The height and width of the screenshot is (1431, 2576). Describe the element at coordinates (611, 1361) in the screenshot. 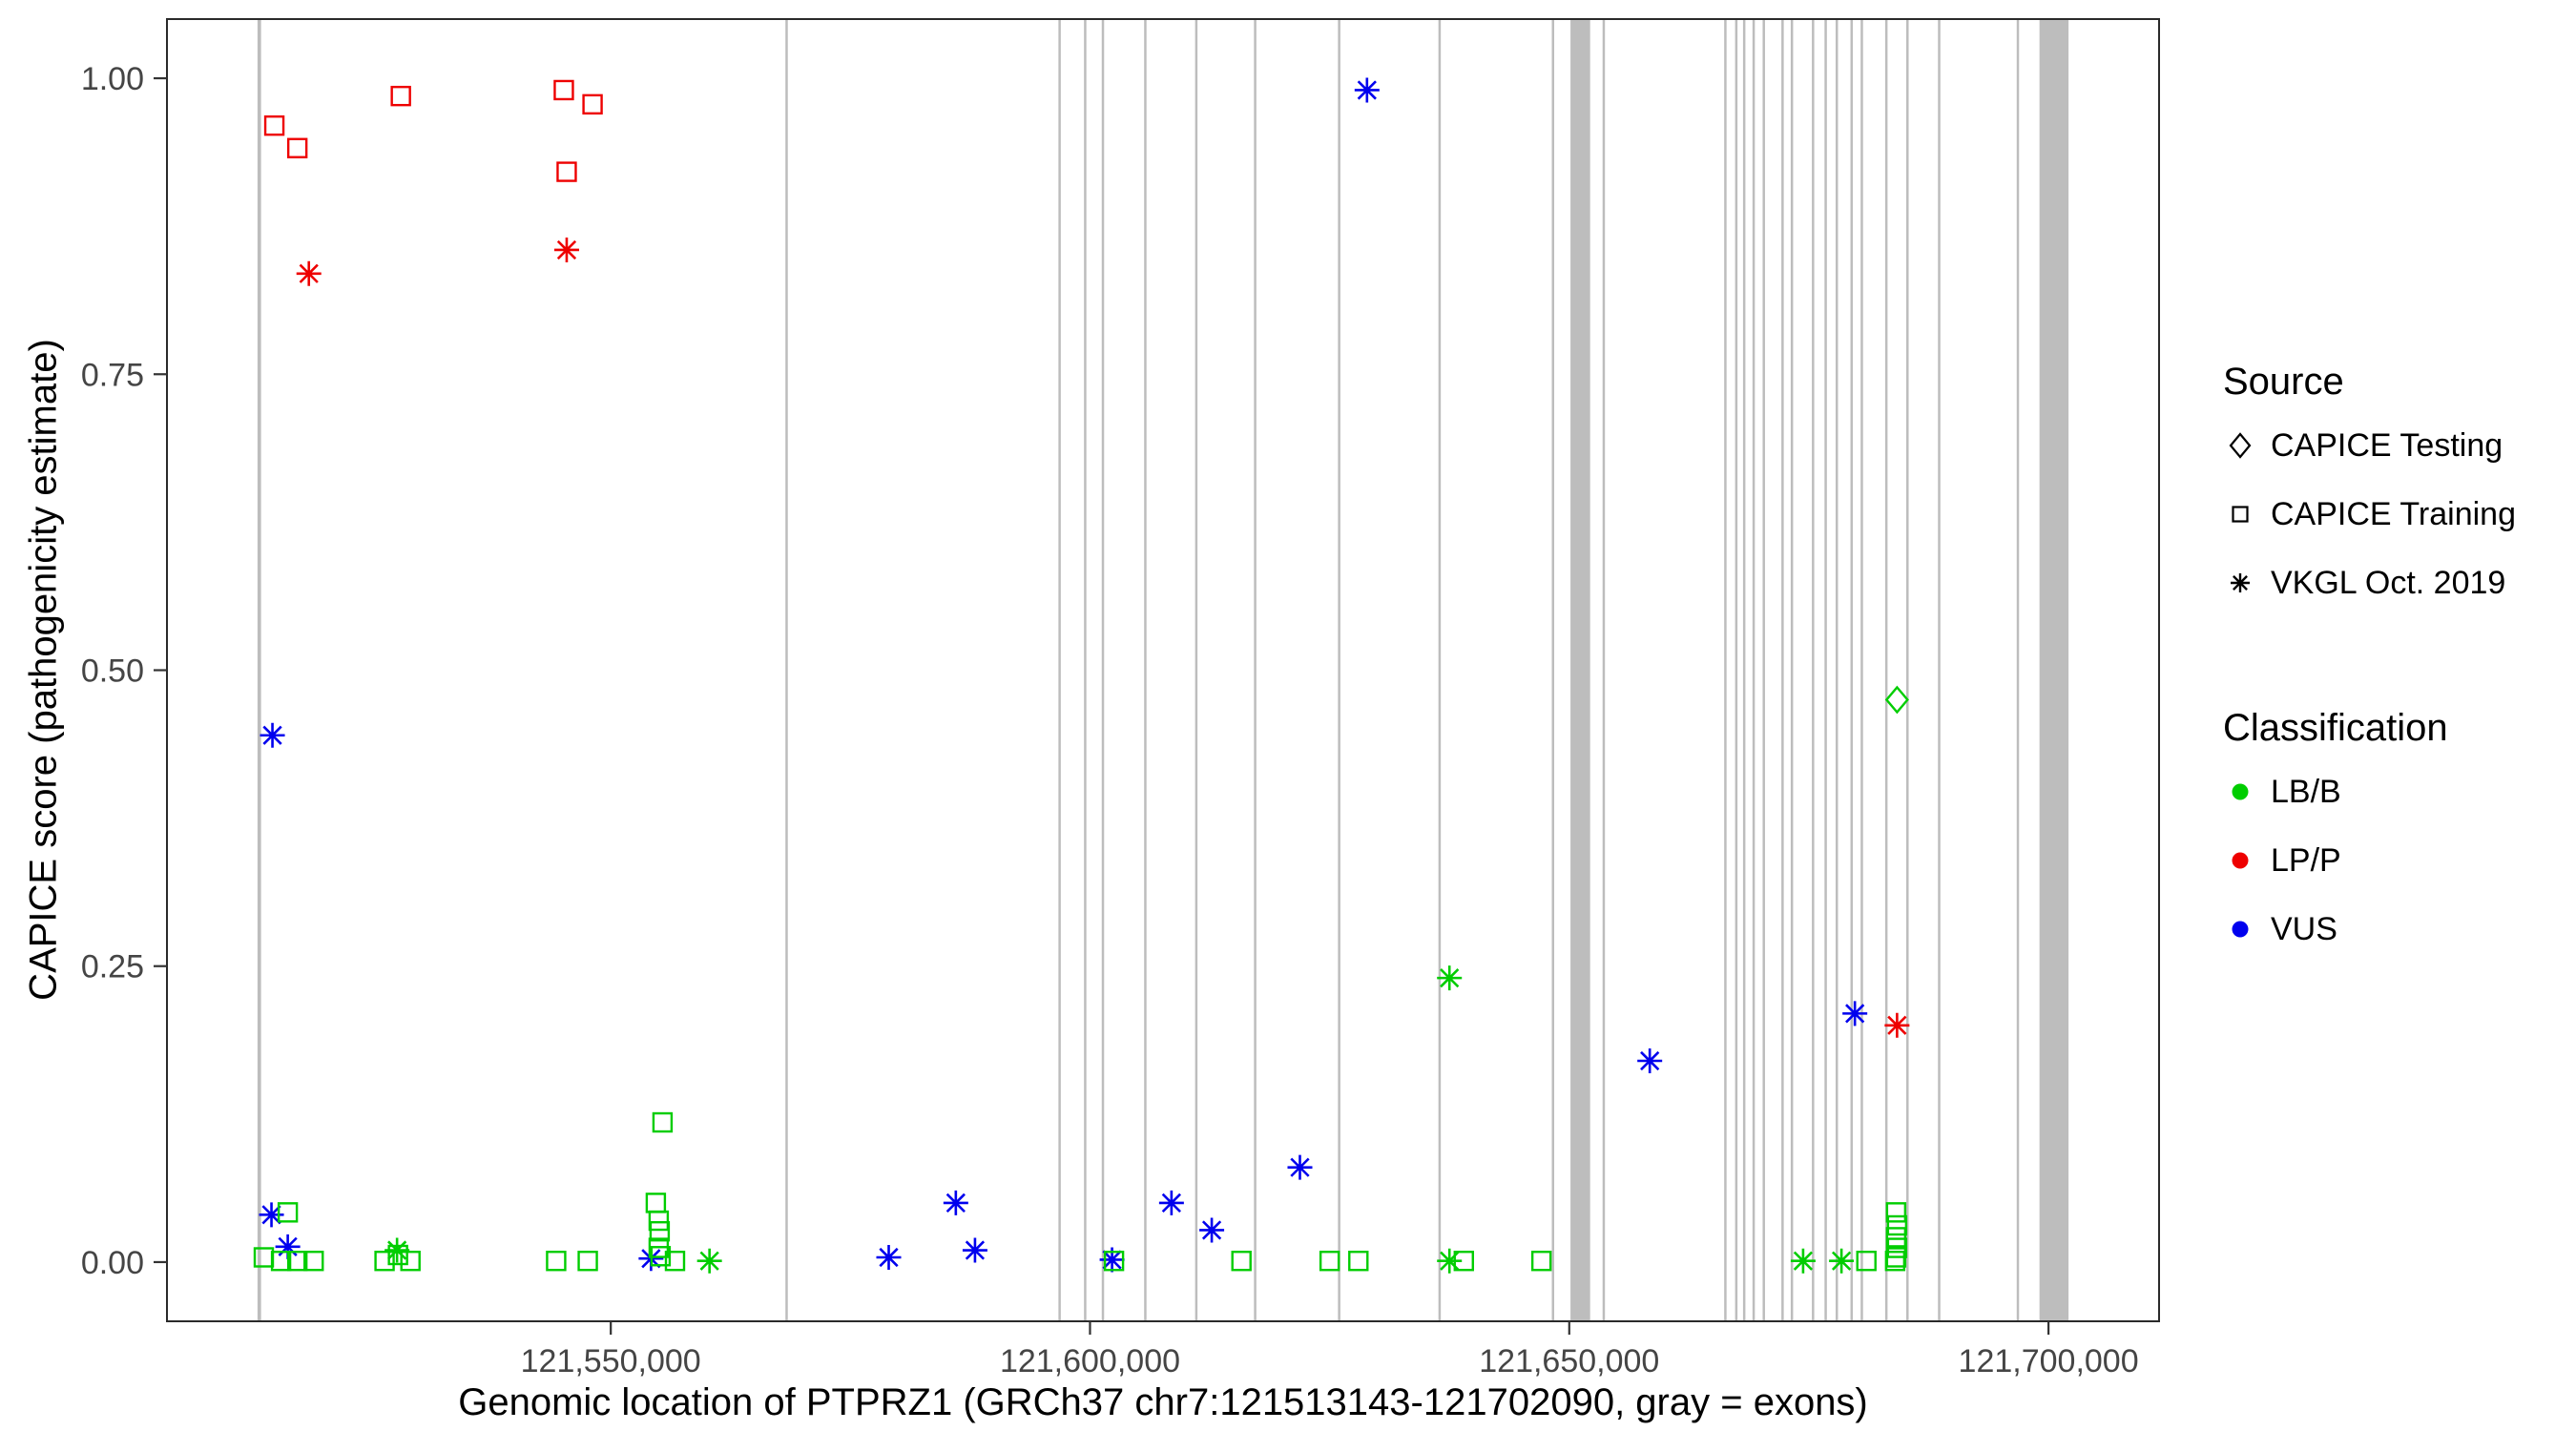

I see `x-tick-label: 121,550,000` at that location.